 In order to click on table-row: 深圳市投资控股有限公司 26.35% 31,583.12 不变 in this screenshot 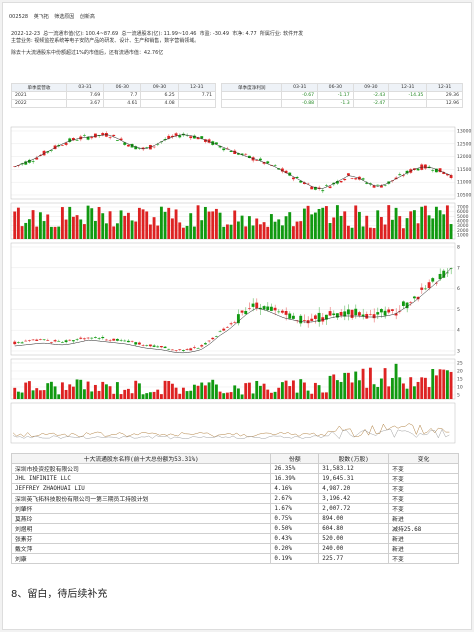, I will do `click(234, 468)`.